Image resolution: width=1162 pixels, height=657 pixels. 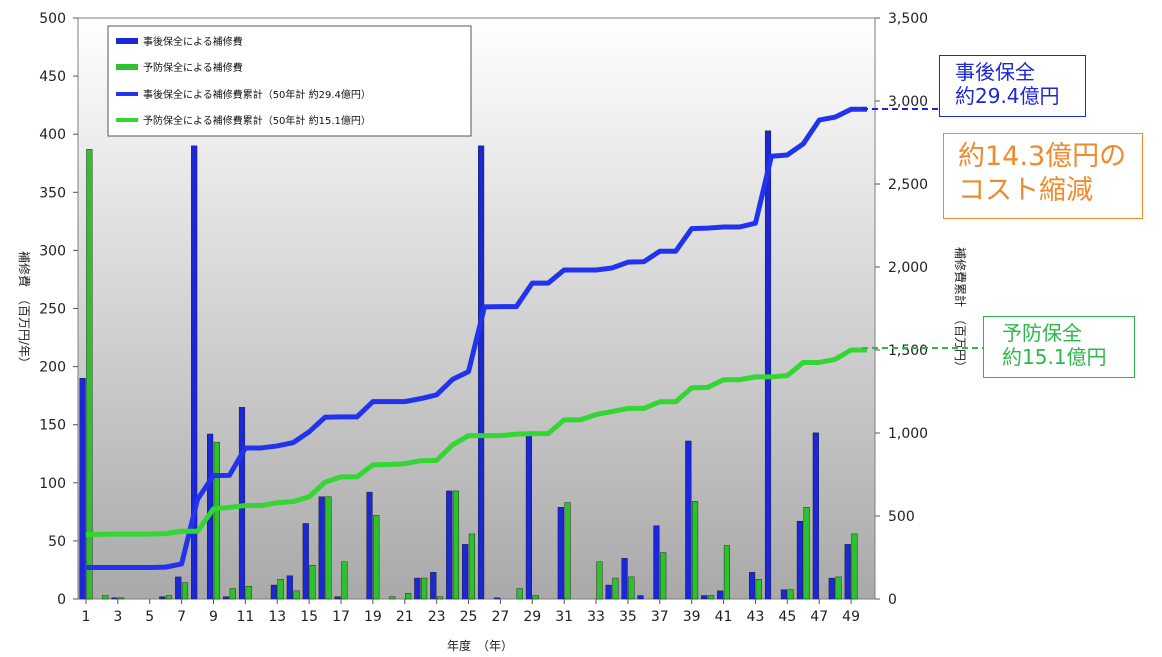 I want to click on x-tick-label: 5, so click(x=149, y=617).